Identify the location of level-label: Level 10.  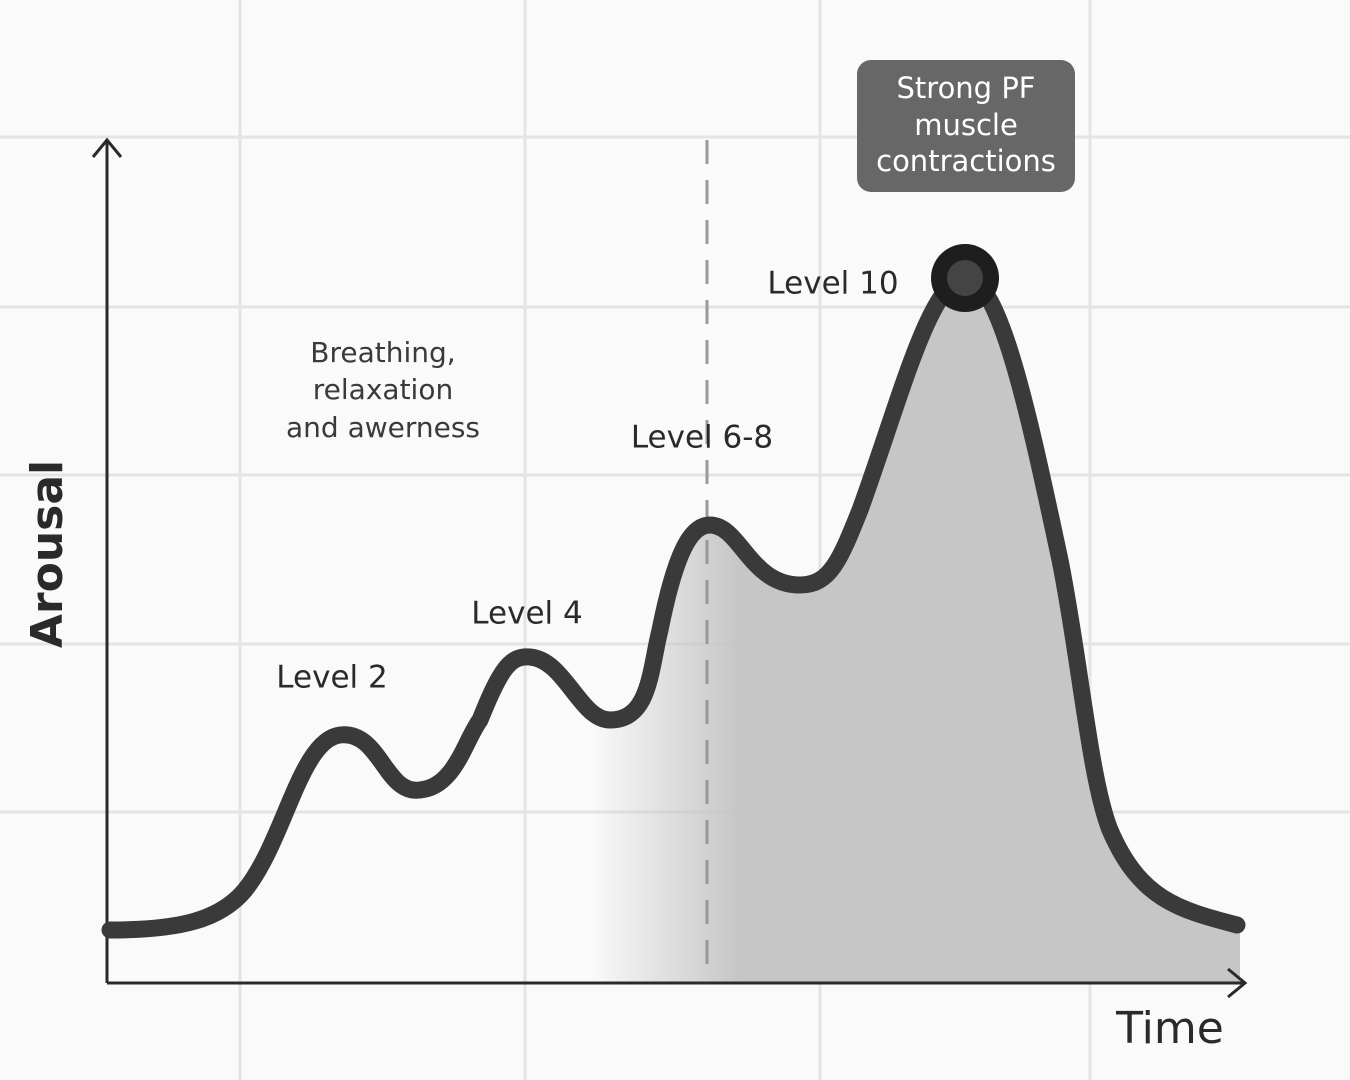
(832, 284).